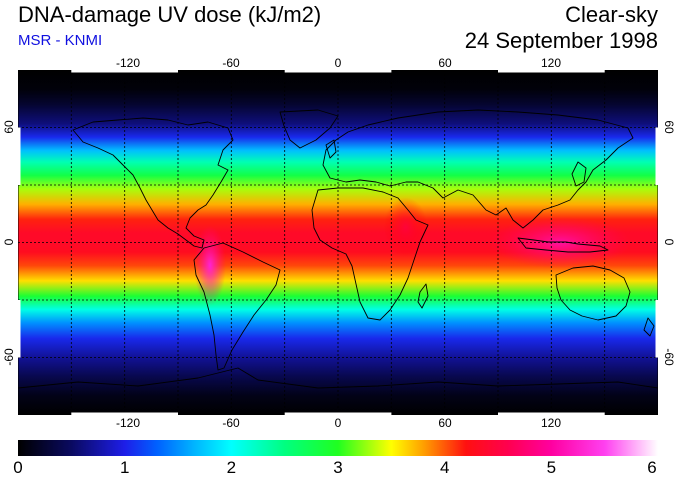 The image size is (678, 480). I want to click on lon-tick-bottom: 0, so click(338, 423).